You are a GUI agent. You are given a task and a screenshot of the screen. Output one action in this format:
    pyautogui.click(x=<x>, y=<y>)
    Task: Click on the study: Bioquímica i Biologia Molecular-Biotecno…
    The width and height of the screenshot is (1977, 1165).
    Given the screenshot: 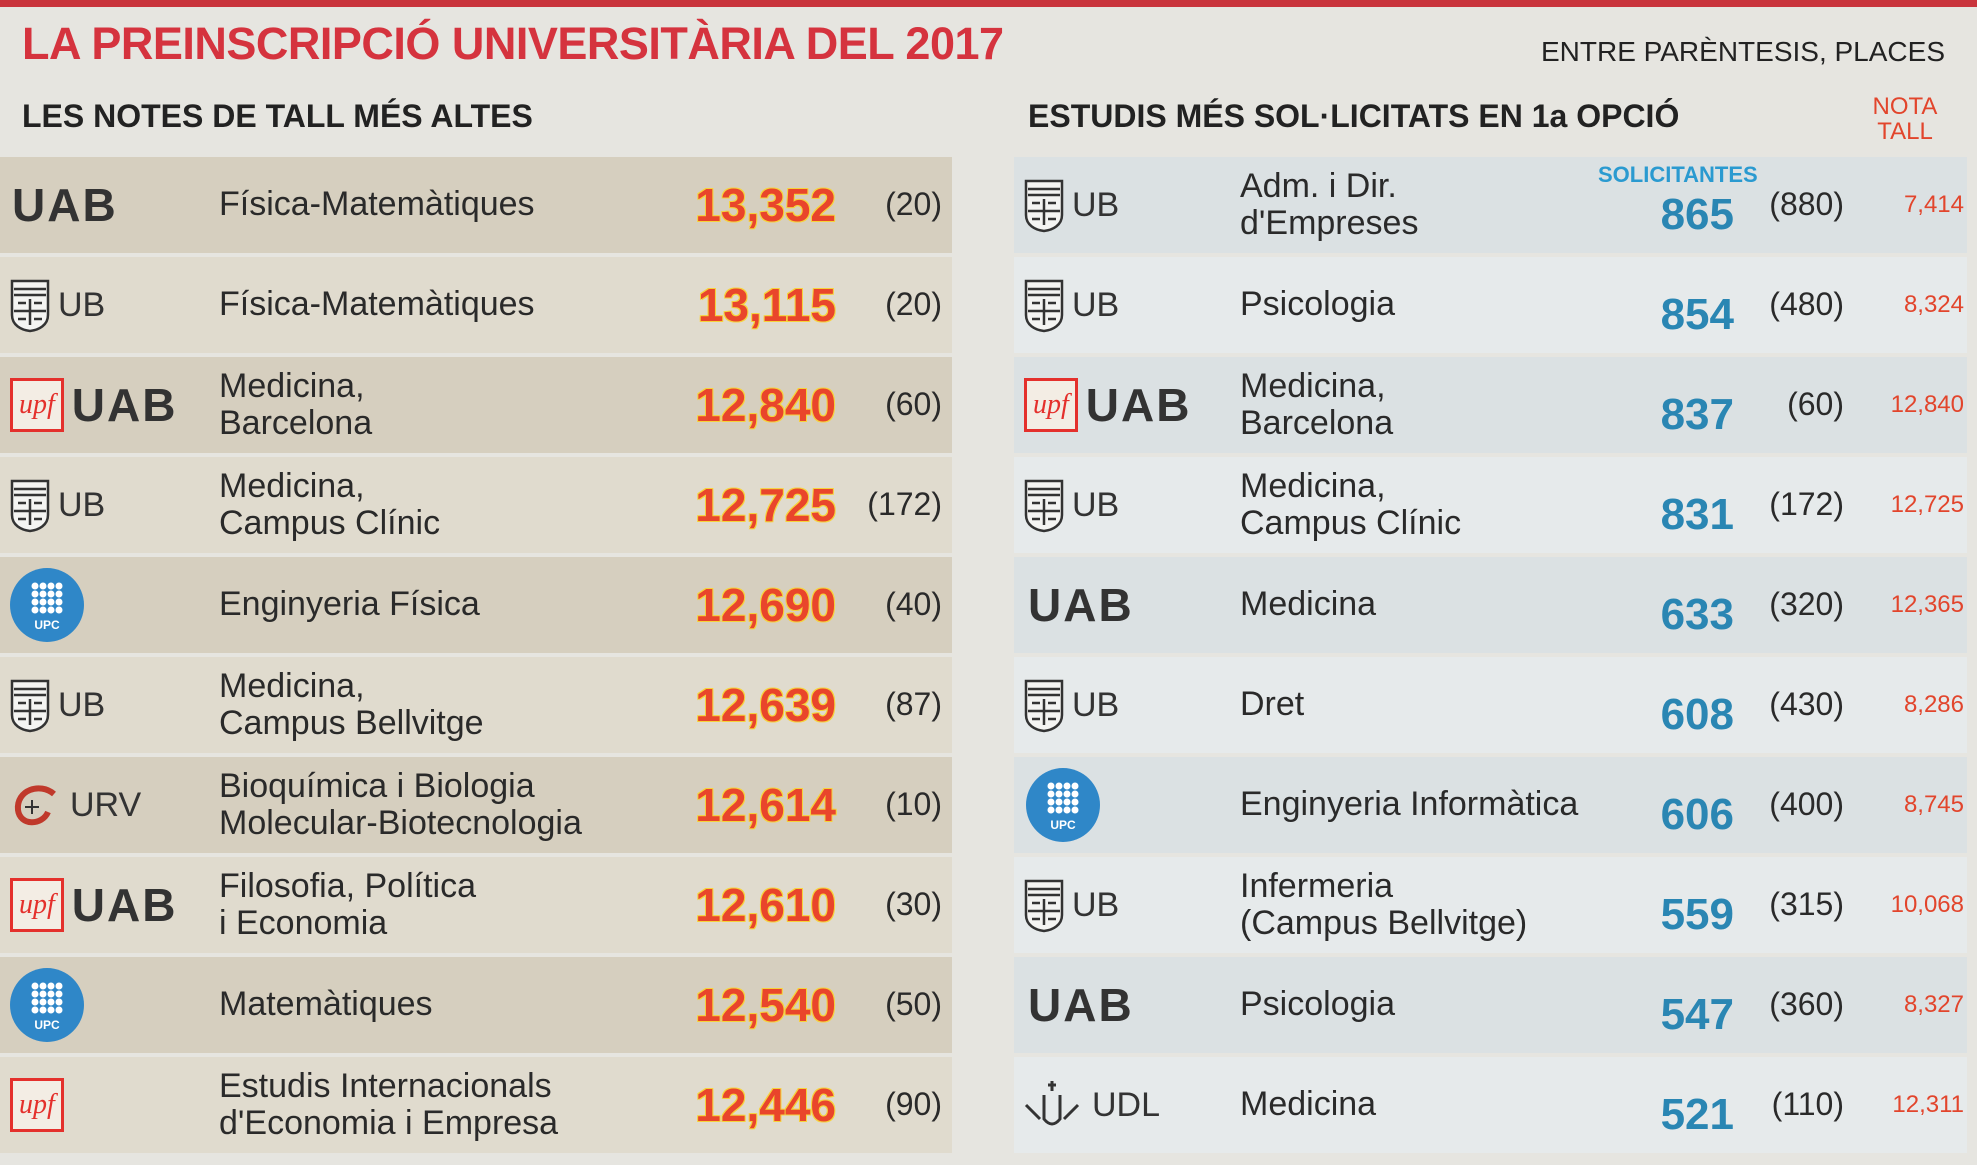 What is the action you would take?
    pyautogui.click(x=400, y=804)
    